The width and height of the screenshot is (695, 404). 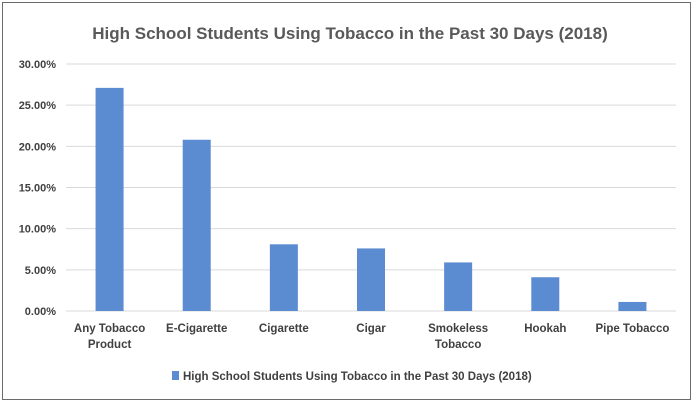 What do you see at coordinates (38, 65) in the screenshot?
I see `y-tick-label: 30.00%` at bounding box center [38, 65].